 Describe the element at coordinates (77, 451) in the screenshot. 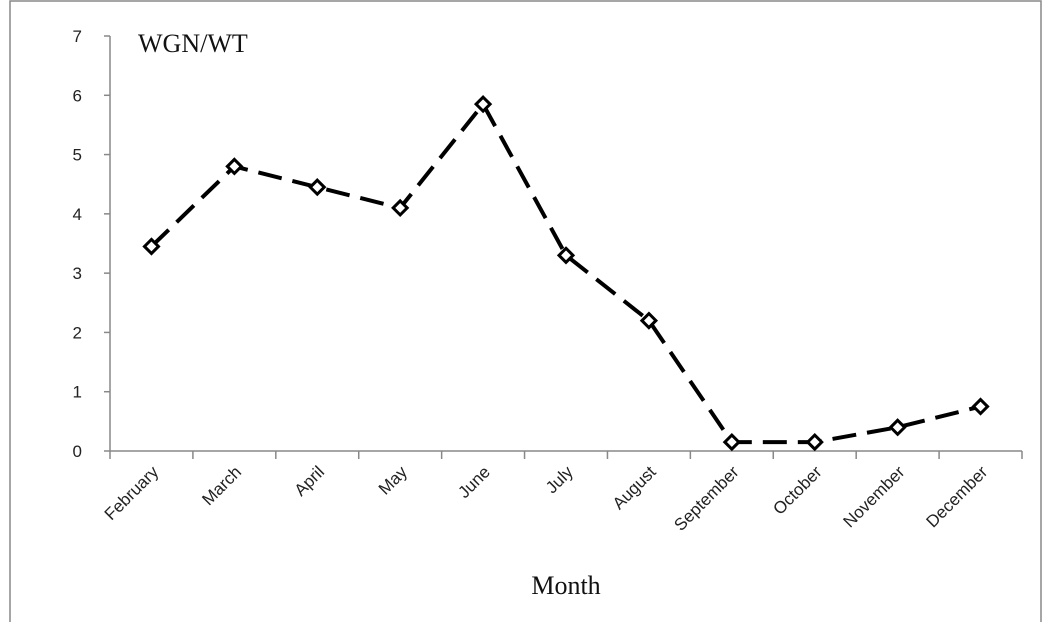

I see `y-tick-label: 0` at that location.